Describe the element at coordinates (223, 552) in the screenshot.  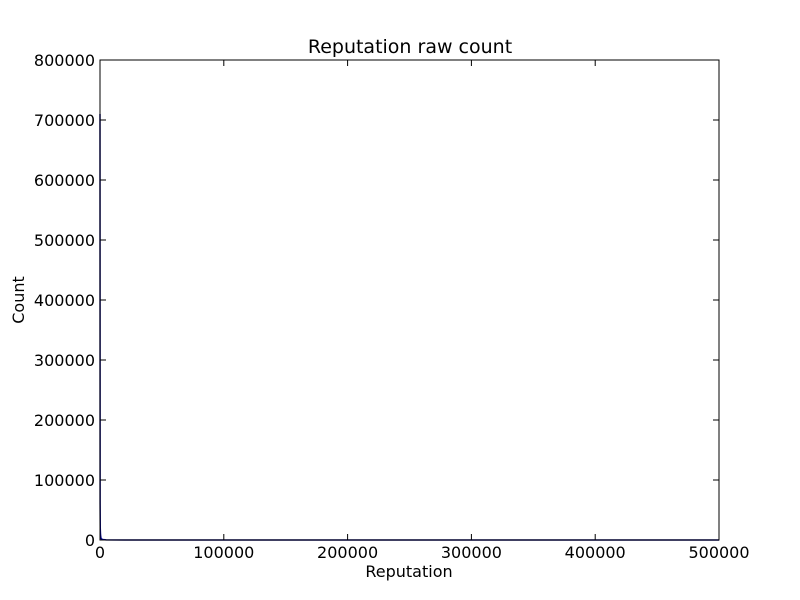
I see `x-tick-label: 100000` at that location.